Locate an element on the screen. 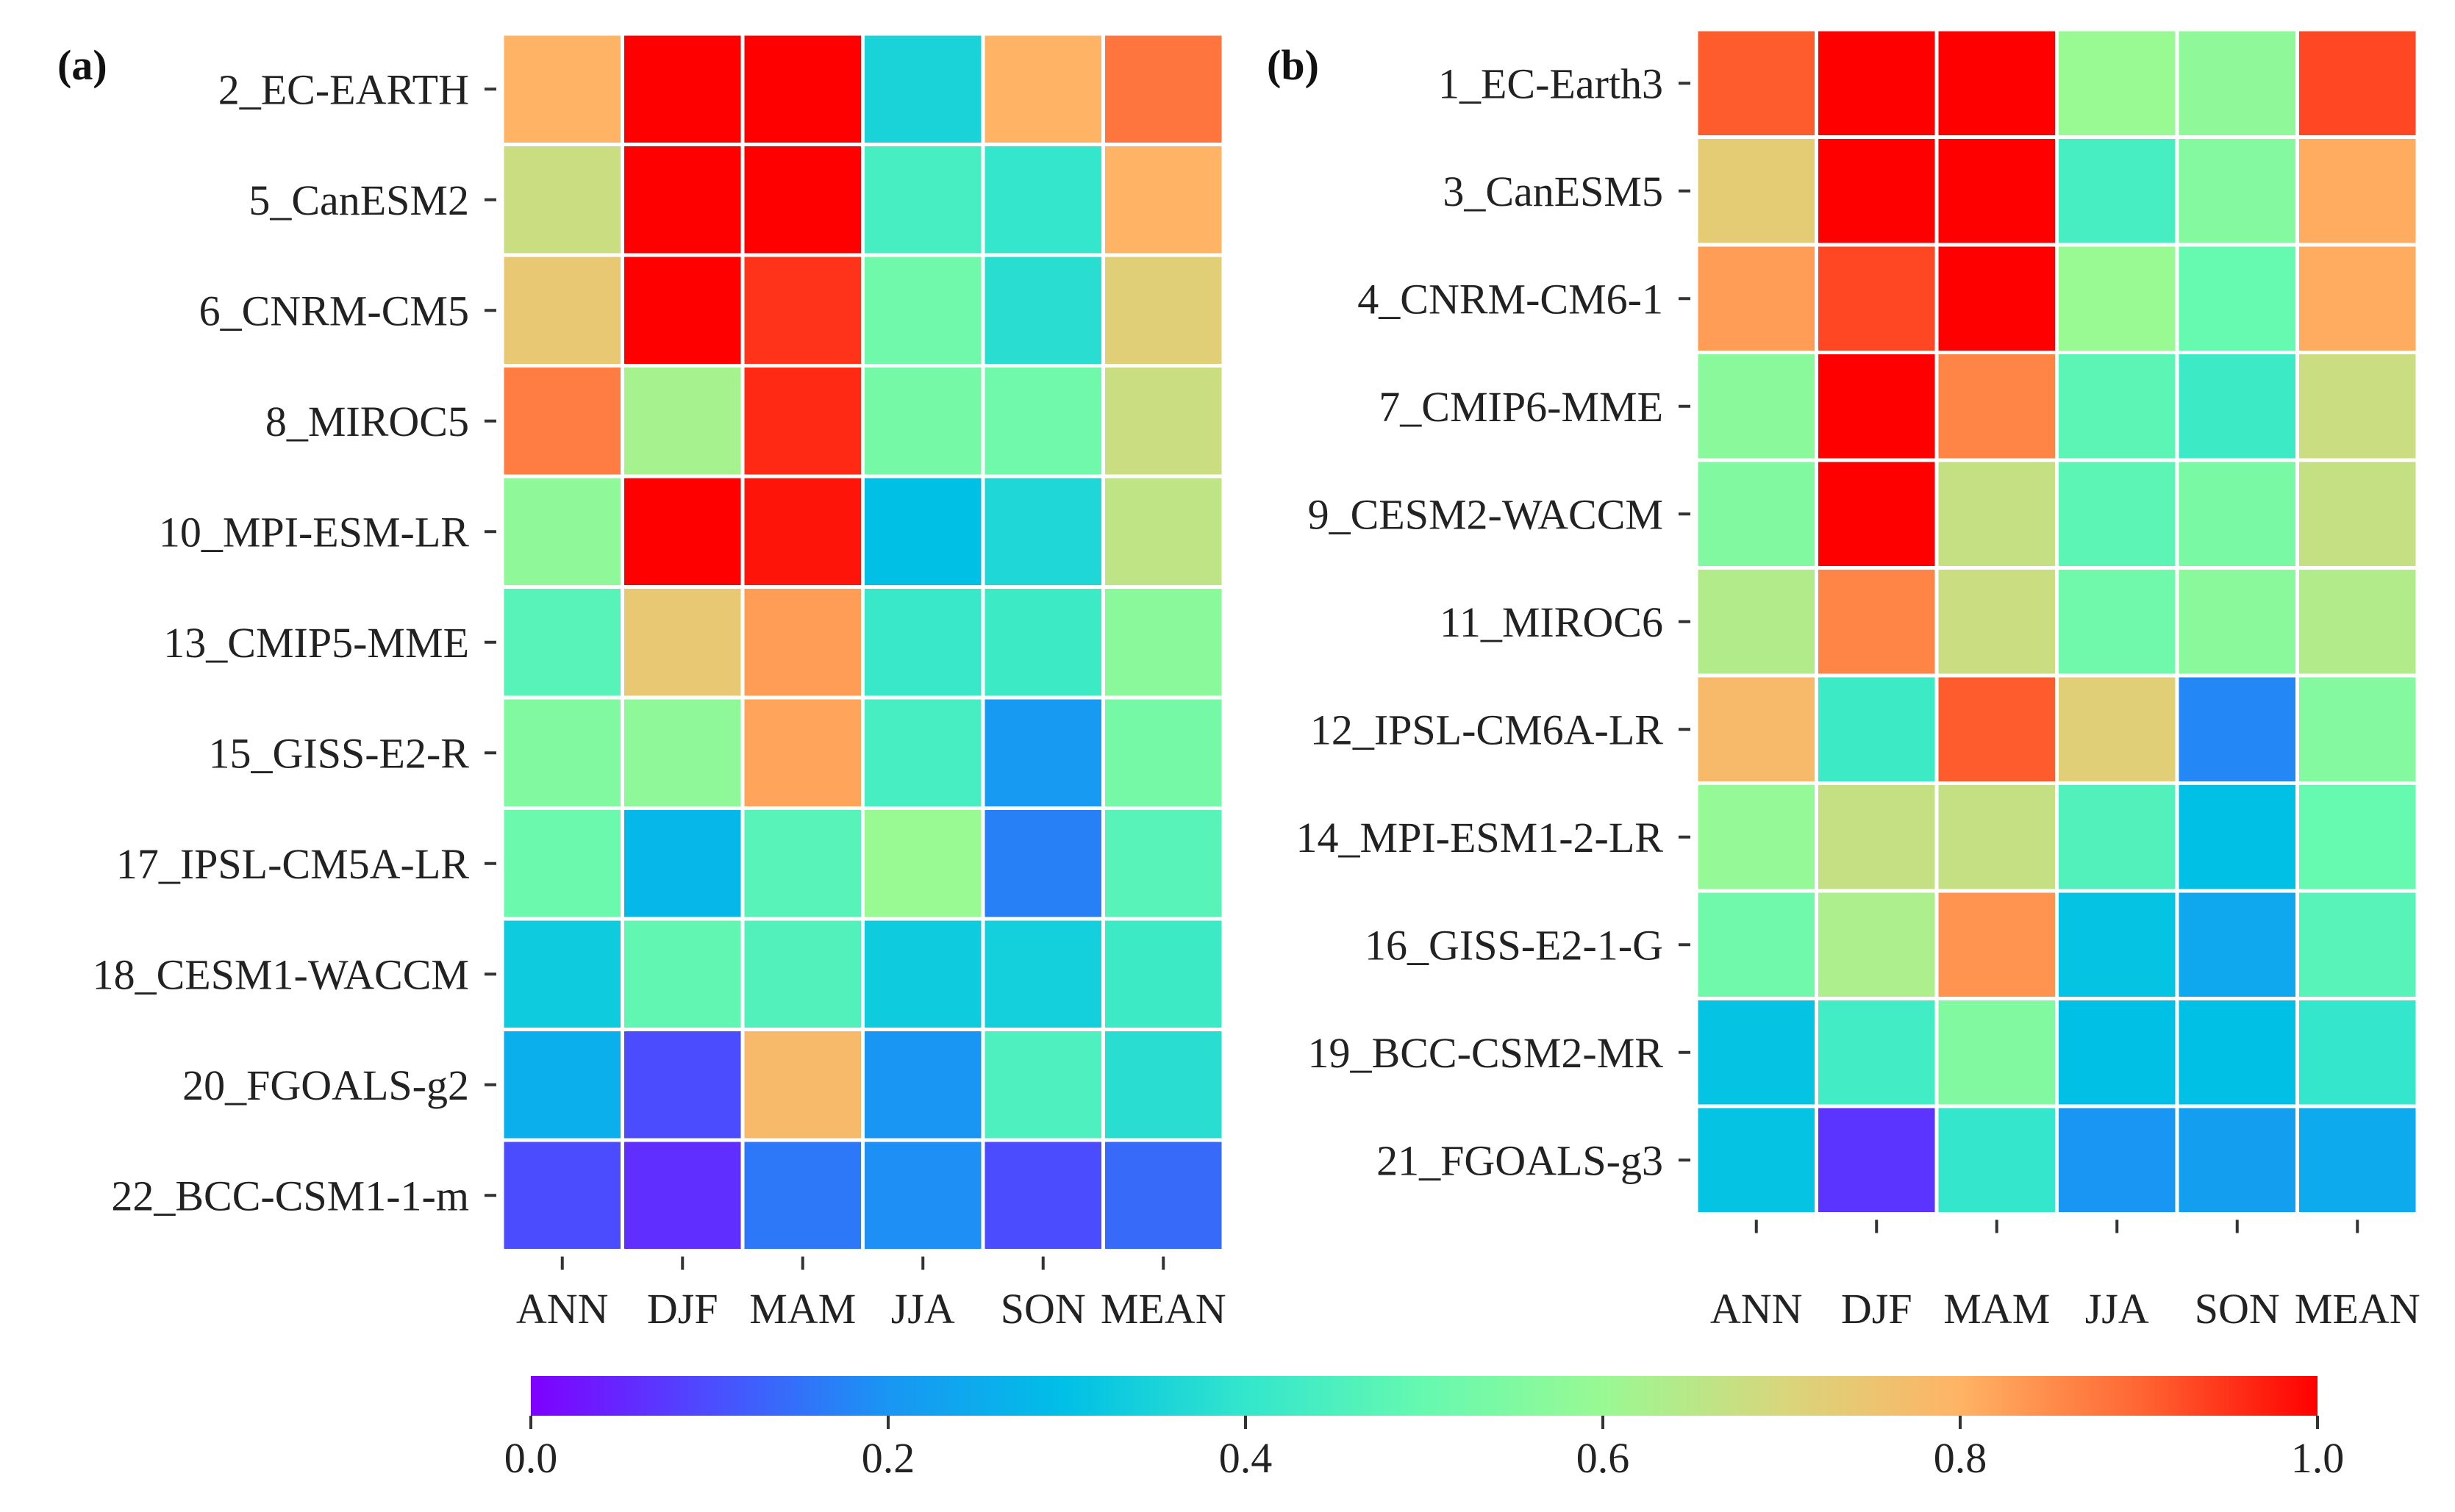 Image resolution: width=2455 pixels, height=1512 pixels. row-label-b-7: 14_MPI-ESM1-2-LR is located at coordinates (1480, 837).